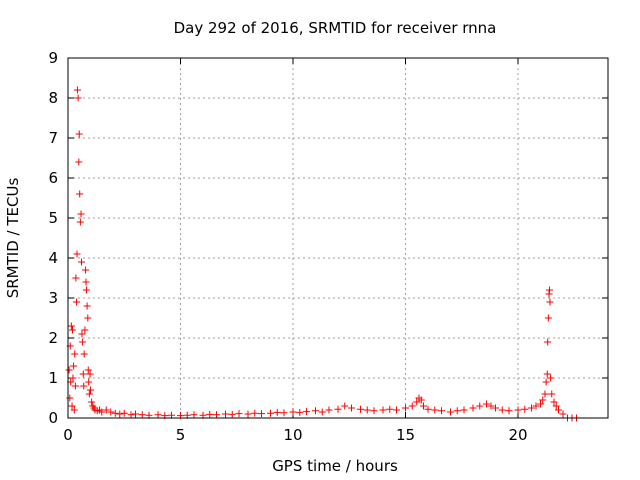  What do you see at coordinates (53, 338) in the screenshot?
I see `y-tick-label: 2` at bounding box center [53, 338].